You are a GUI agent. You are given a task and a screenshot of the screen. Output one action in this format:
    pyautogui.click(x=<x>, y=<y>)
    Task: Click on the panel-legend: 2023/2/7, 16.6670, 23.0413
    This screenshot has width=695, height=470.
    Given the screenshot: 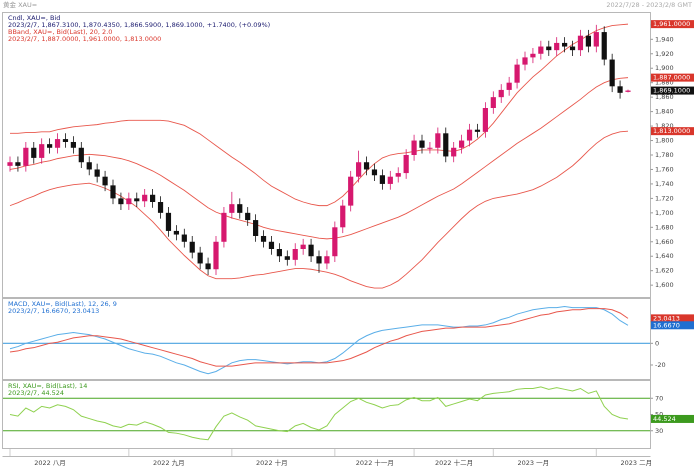 What is the action you would take?
    pyautogui.click(x=53, y=311)
    